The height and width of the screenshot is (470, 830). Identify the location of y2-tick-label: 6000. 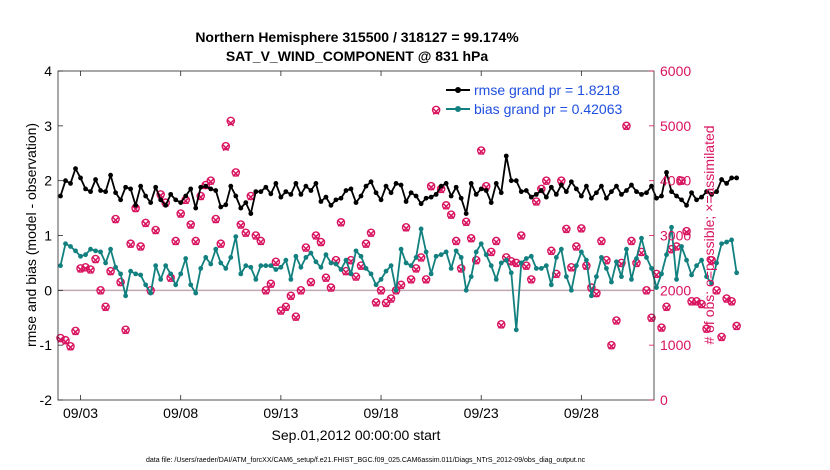
(675, 71).